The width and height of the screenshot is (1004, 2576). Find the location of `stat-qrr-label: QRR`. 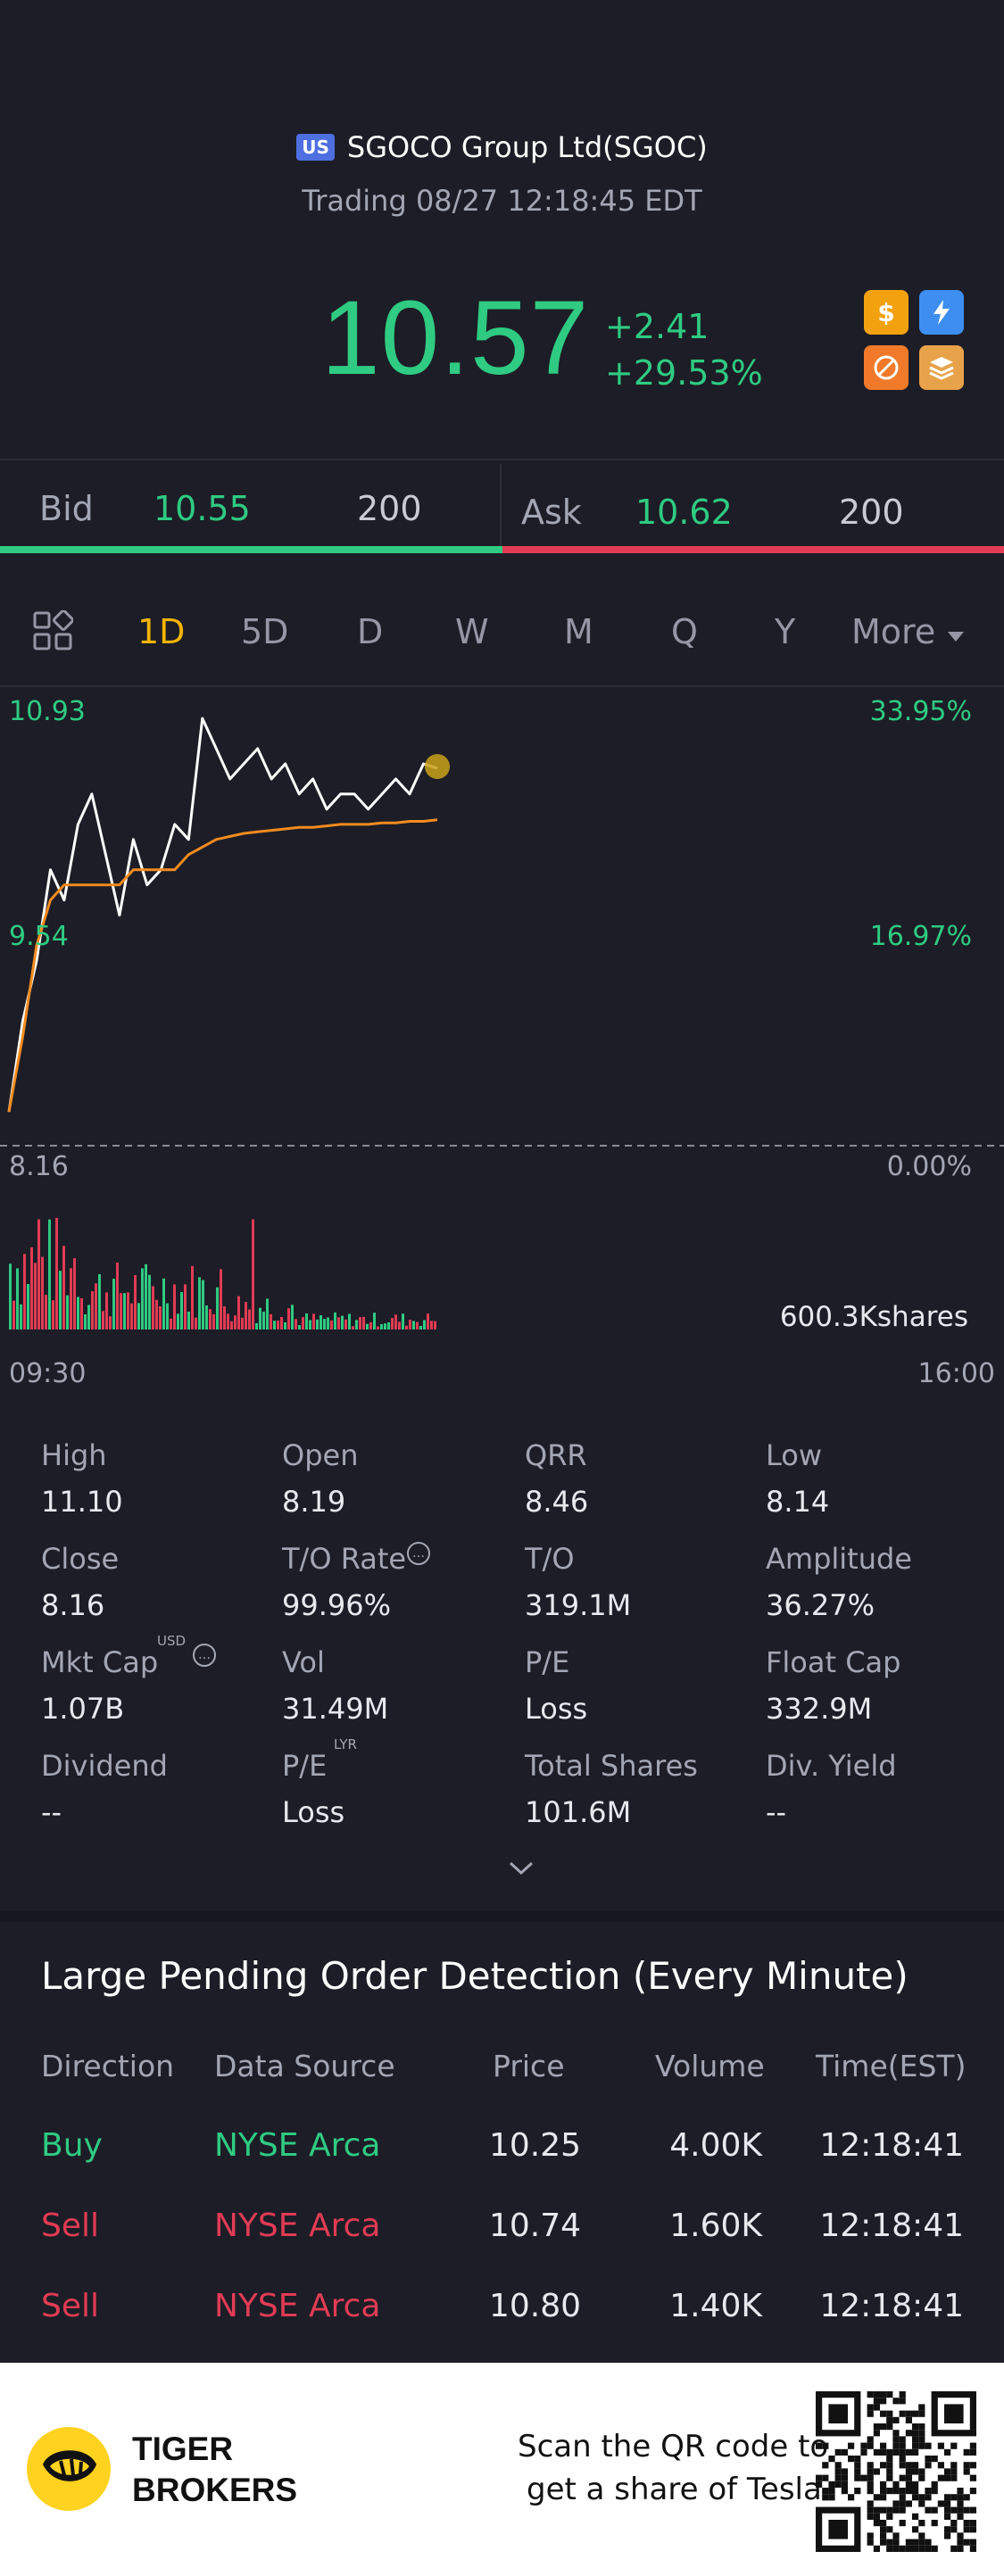

stat-qrr-label: QRR is located at coordinates (556, 1455).